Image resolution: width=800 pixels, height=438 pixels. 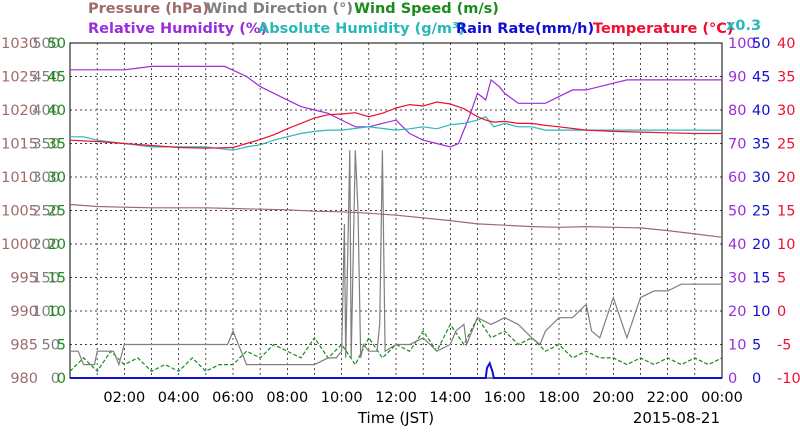 What do you see at coordinates (737, 346) in the screenshot?
I see `right-axis-tick-rh: 10` at bounding box center [737, 346].